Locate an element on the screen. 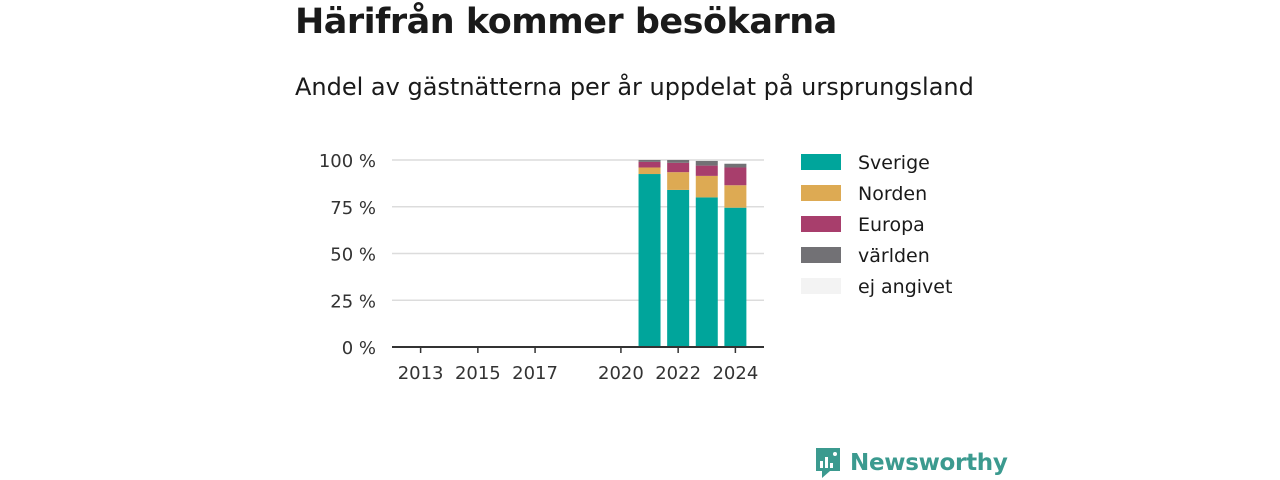 The image size is (1280, 480). newsworthy-logo-icon is located at coordinates (828, 463).